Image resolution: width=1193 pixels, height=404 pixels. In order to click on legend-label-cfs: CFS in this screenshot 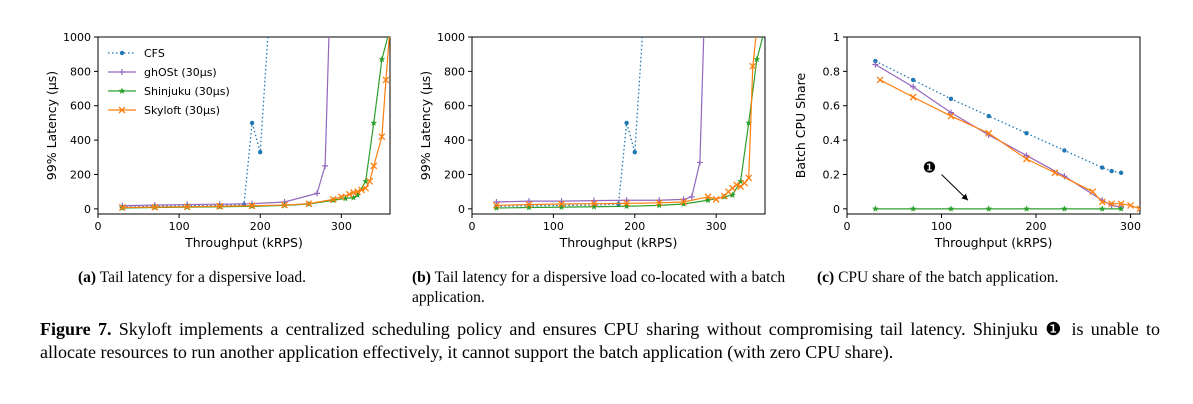, I will do `click(154, 53)`.